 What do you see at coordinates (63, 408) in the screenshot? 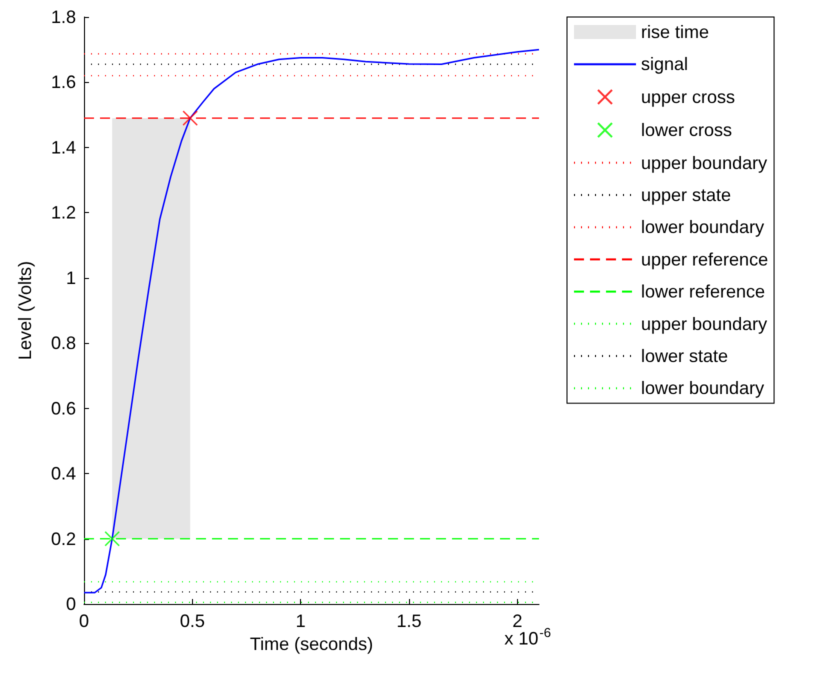
I see `y-tick-label: 0.6` at bounding box center [63, 408].